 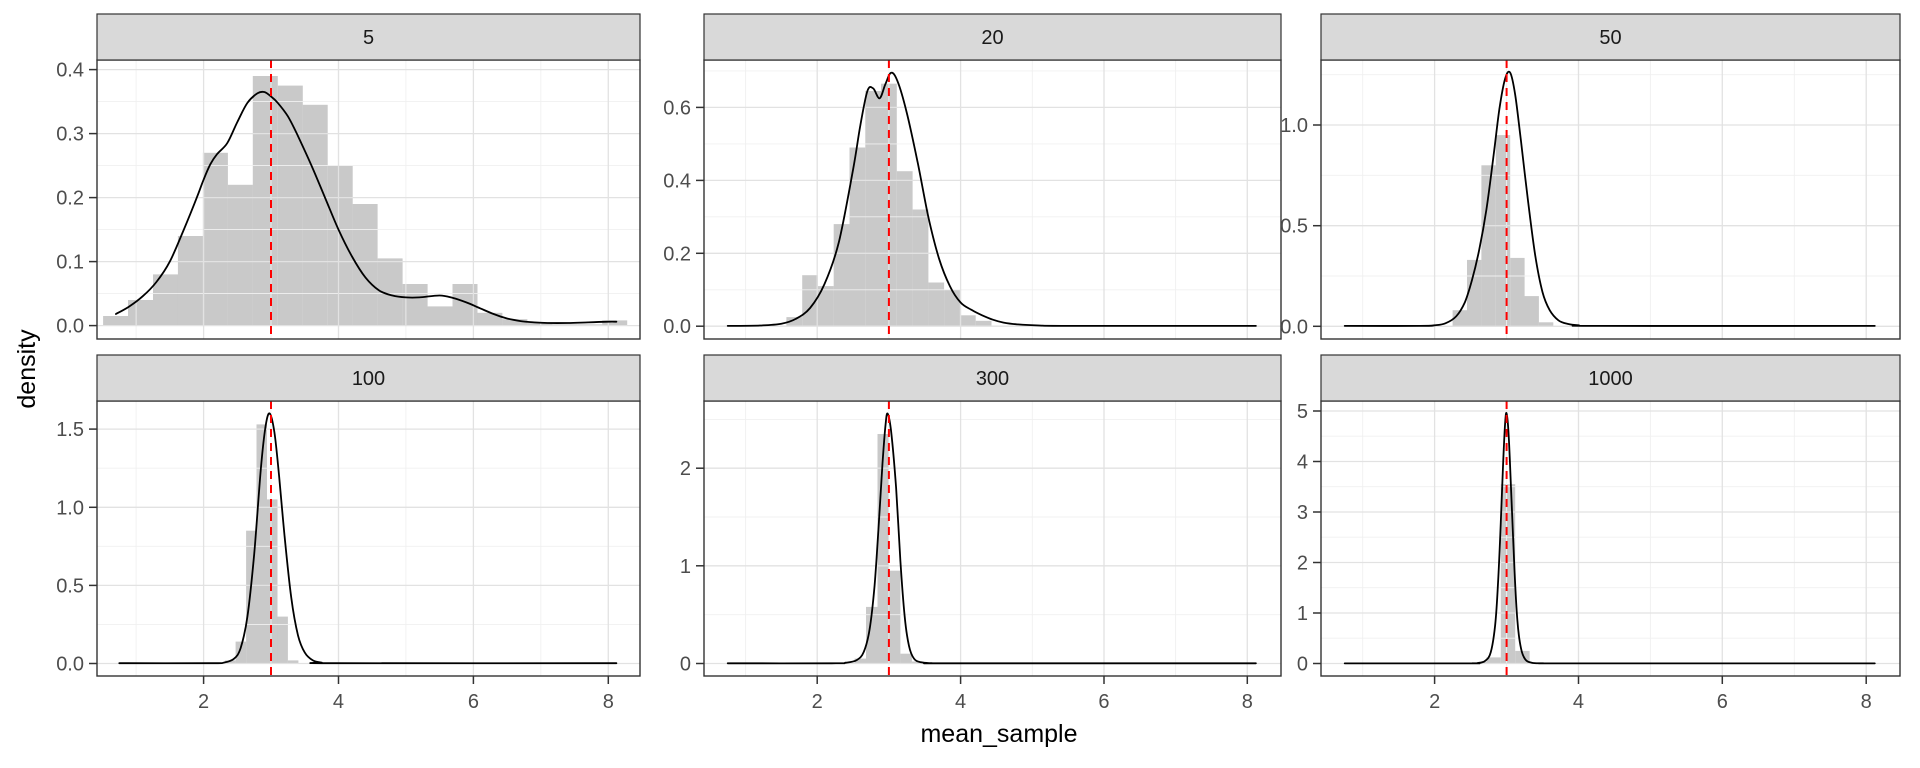 I want to click on y-axis-title: density, so click(x=27, y=369).